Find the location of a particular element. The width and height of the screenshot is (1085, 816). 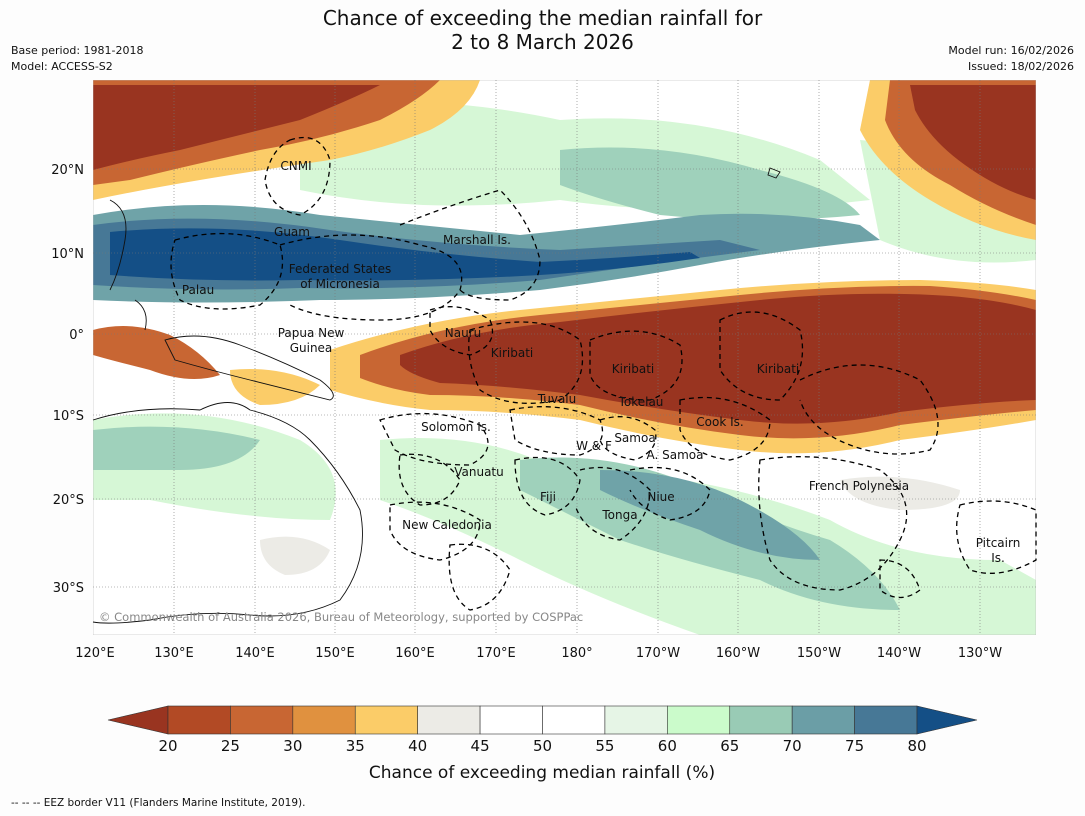

colorbar-tick-label: 80 is located at coordinates (916, 746).